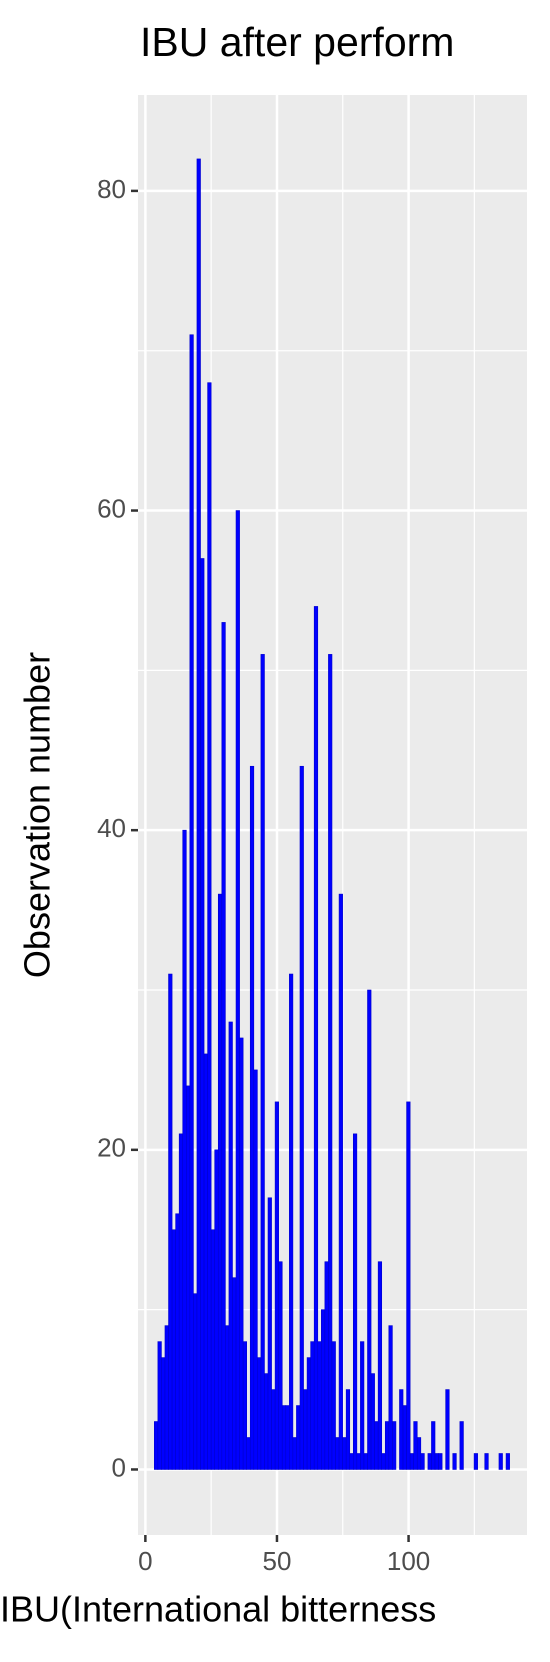 The width and height of the screenshot is (550, 1662). Describe the element at coordinates (297, 42) in the screenshot. I see `chart-title: IBU after perform` at that location.